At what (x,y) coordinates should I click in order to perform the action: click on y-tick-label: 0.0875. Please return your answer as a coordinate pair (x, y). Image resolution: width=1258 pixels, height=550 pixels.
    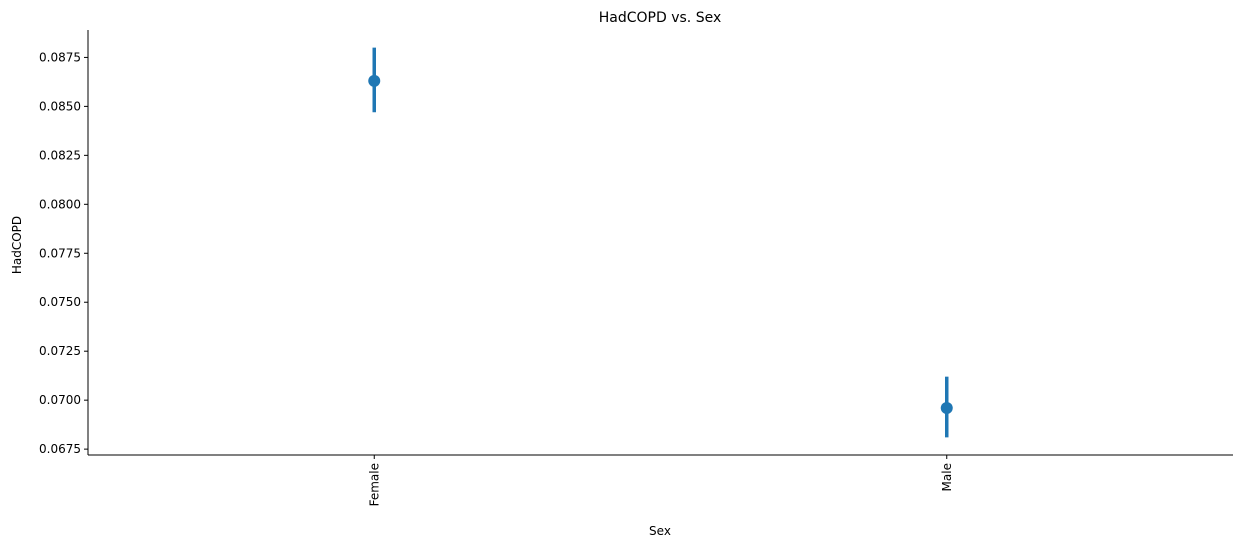
    Looking at the image, I should click on (60, 57).